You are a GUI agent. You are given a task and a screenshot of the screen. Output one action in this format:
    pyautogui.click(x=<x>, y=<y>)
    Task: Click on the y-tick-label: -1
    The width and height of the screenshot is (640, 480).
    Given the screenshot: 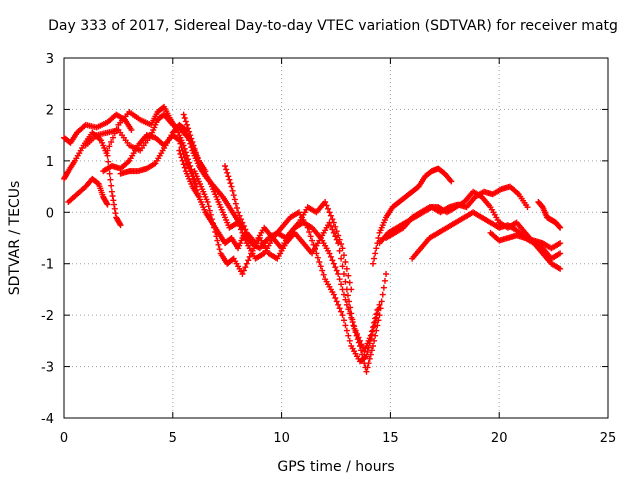 What is the action you would take?
    pyautogui.click(x=47, y=265)
    